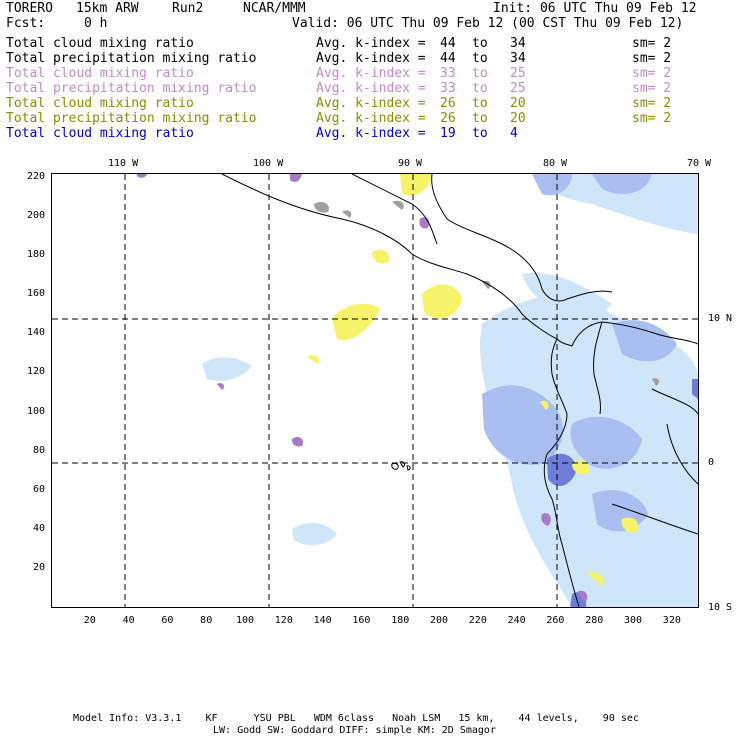  What do you see at coordinates (38, 450) in the screenshot?
I see `y-tick-label: 80` at bounding box center [38, 450].